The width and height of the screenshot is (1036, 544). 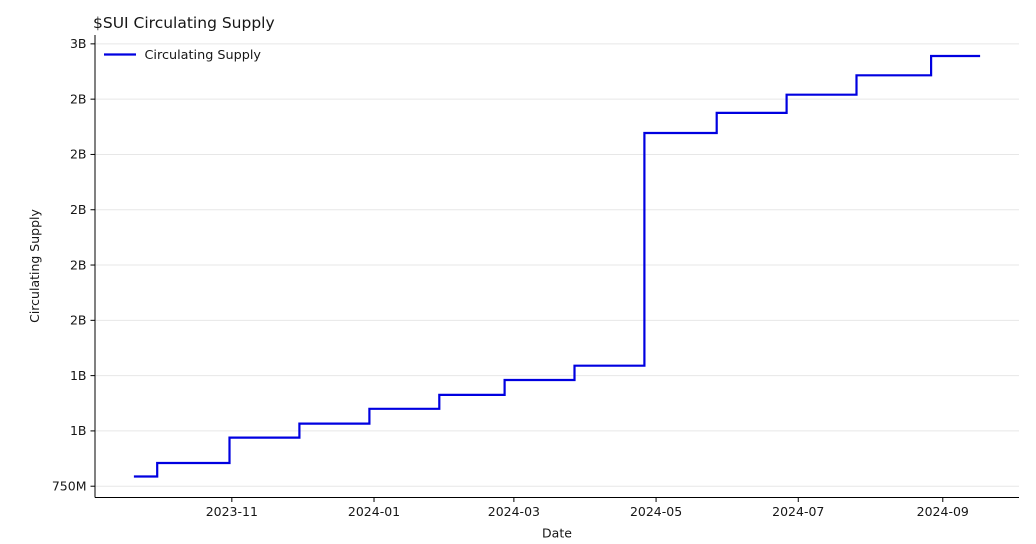 What do you see at coordinates (184, 23) in the screenshot?
I see `chart-title: $SUI Circulating Supply` at bounding box center [184, 23].